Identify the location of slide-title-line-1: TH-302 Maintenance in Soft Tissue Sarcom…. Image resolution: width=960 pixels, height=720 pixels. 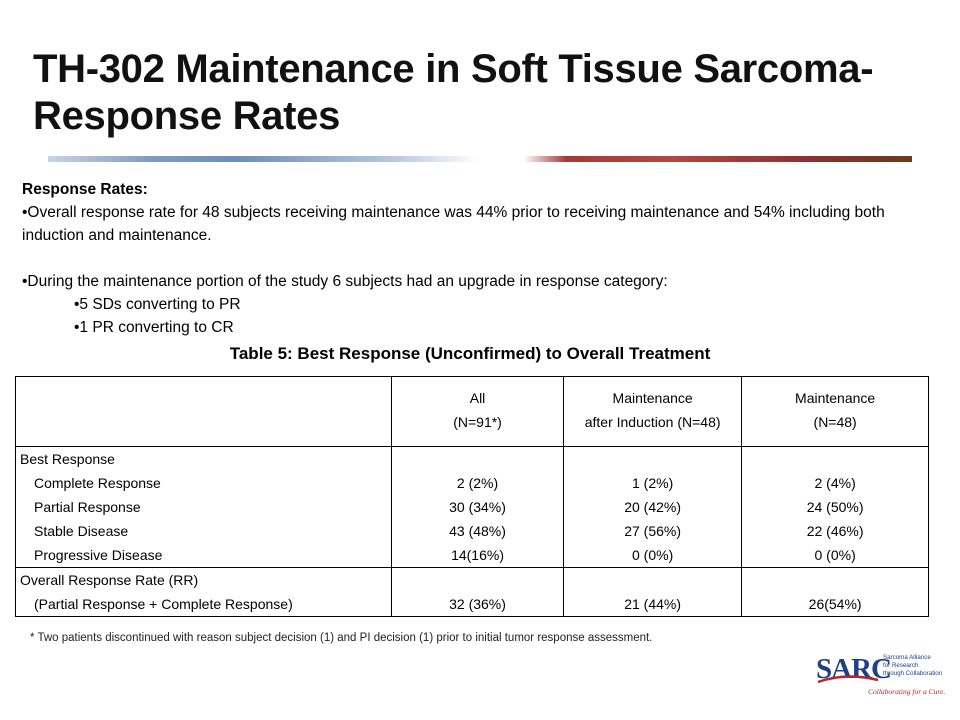
(453, 69).